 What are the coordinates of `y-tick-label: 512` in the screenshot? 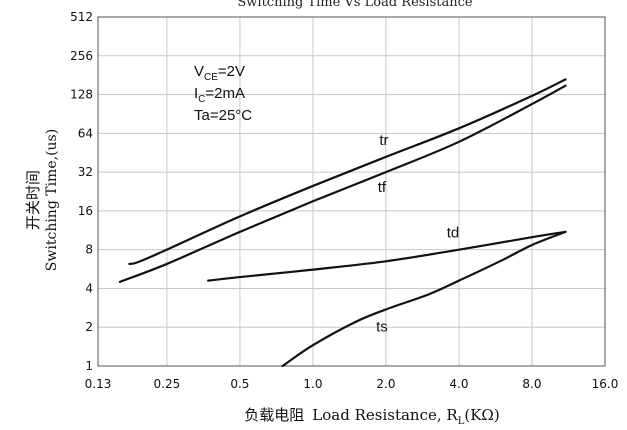 It's located at (81, 17).